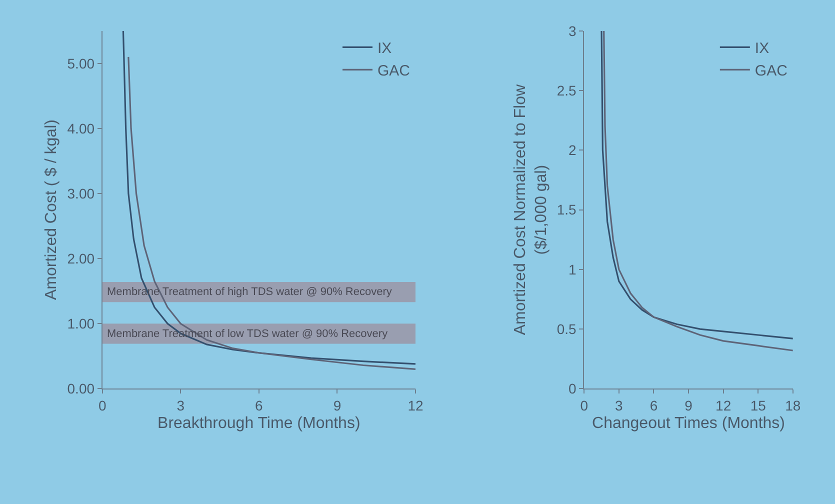  I want to click on y-tick-label: 0.00, so click(81, 388).